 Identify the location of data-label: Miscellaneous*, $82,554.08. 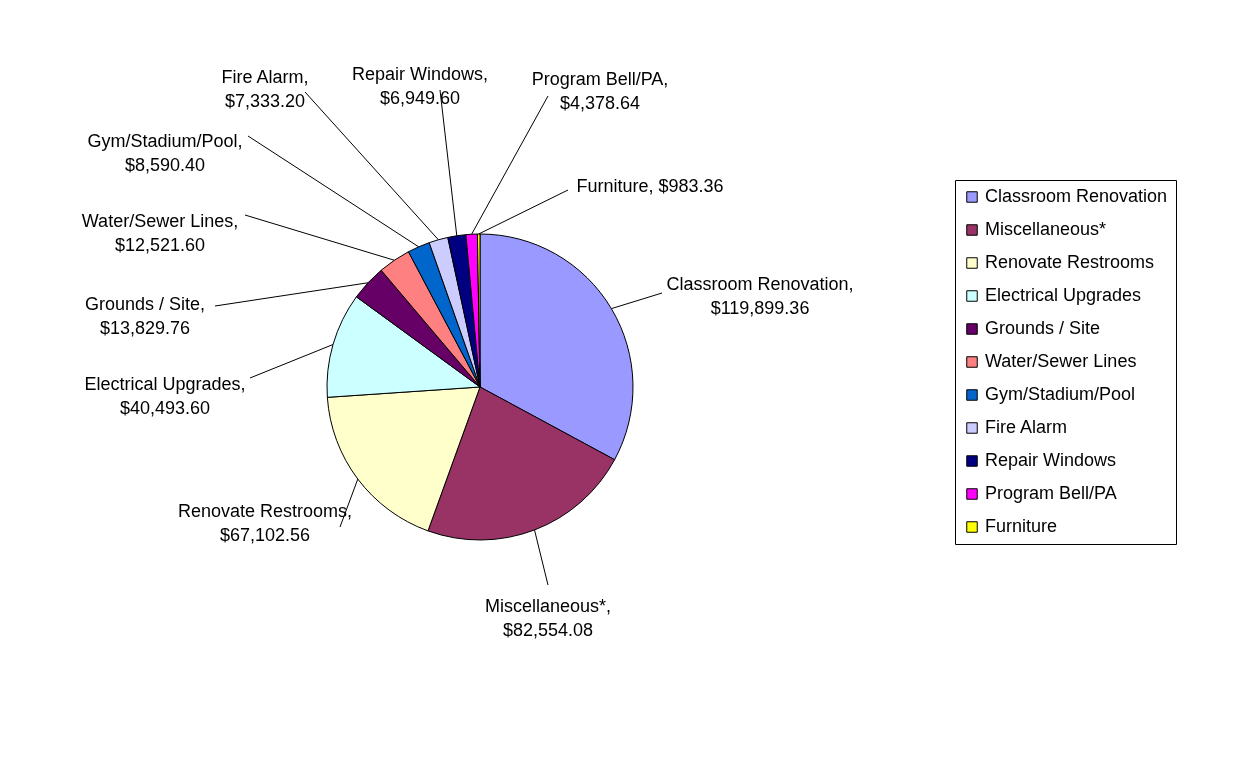
(548, 618).